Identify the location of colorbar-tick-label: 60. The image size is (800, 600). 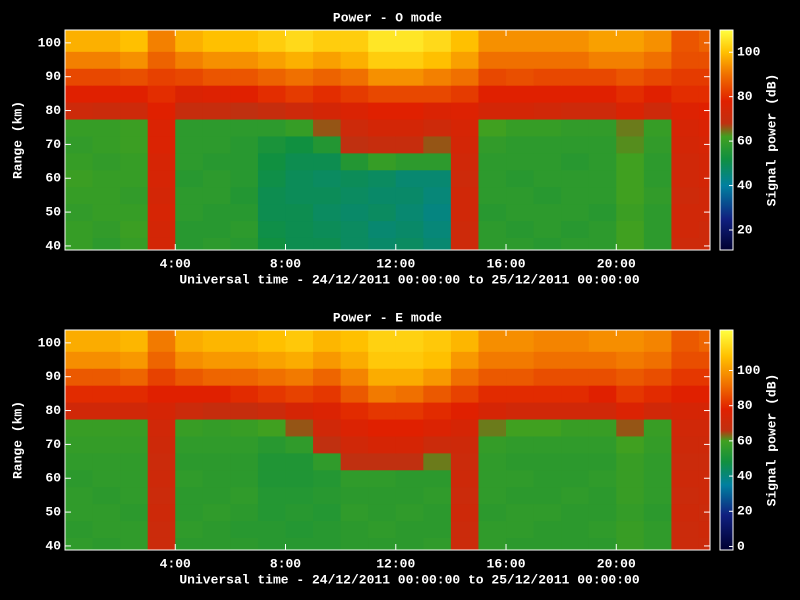
(745, 440).